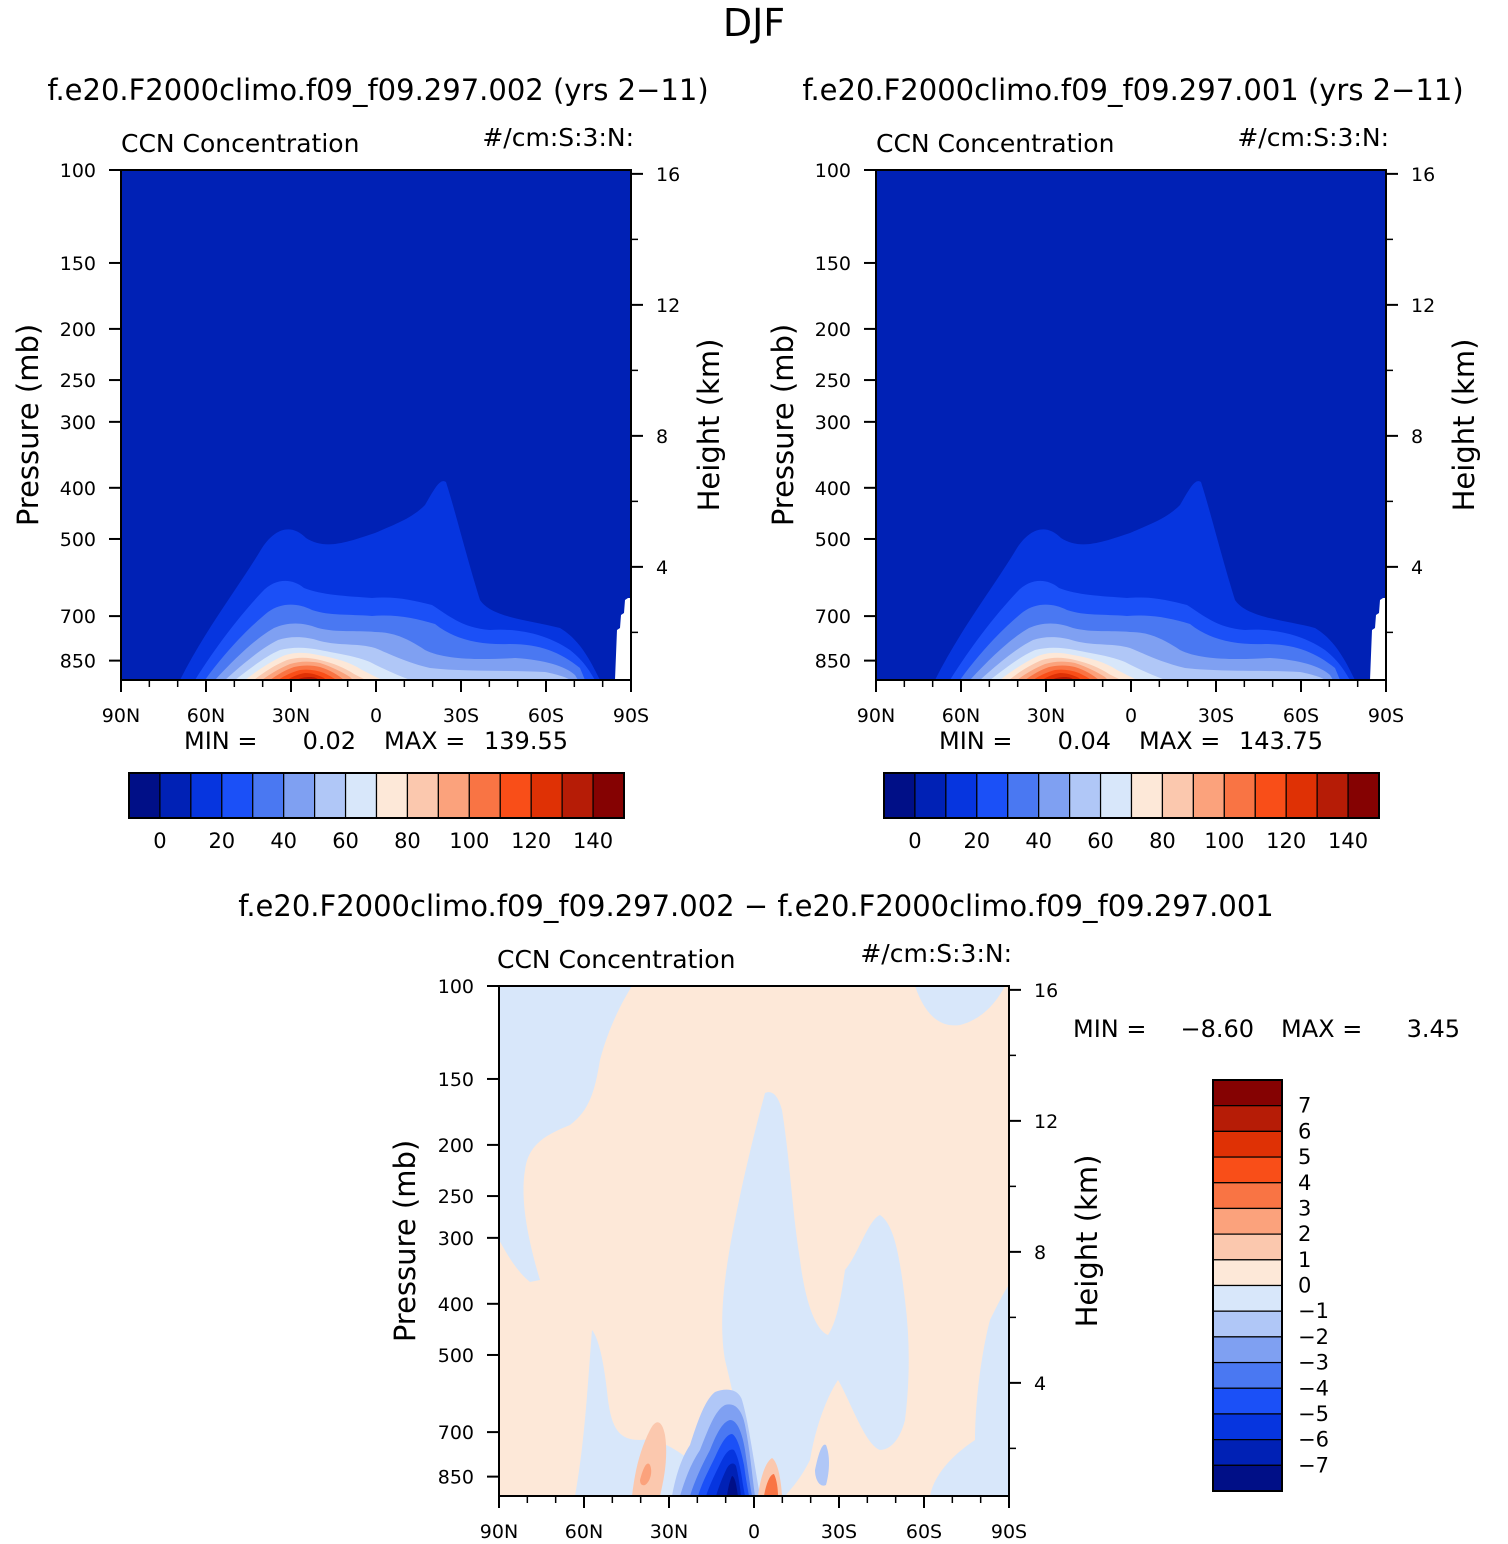 This screenshot has height=1544, width=1508. I want to click on colorbar-label: −5, so click(1313, 1414).